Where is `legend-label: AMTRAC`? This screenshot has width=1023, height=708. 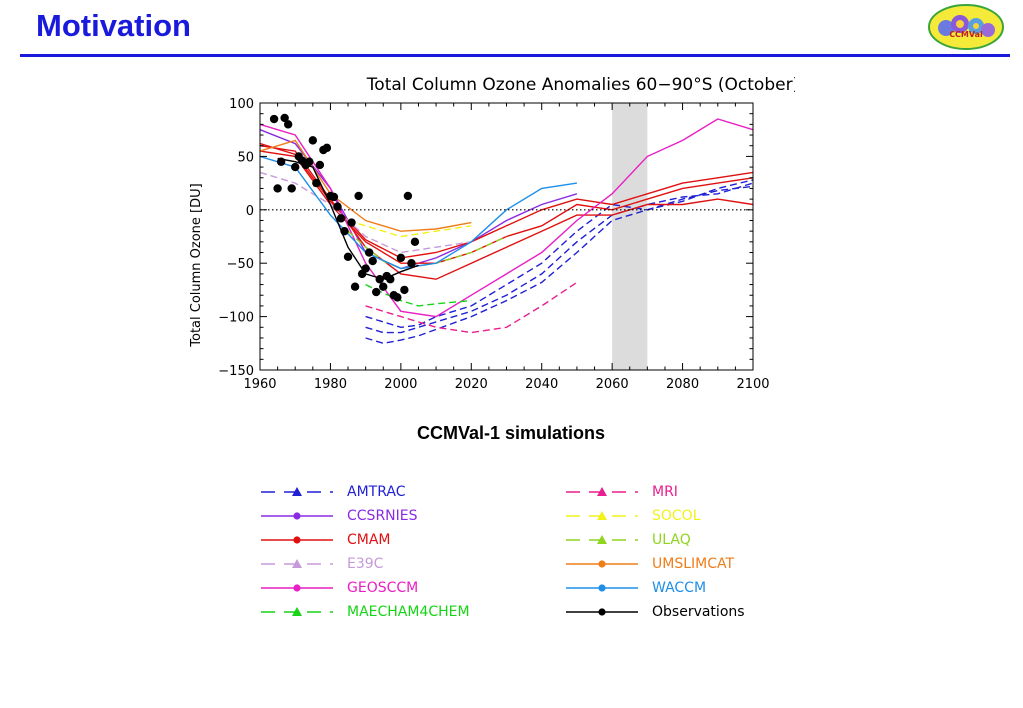 legend-label: AMTRAC is located at coordinates (376, 492).